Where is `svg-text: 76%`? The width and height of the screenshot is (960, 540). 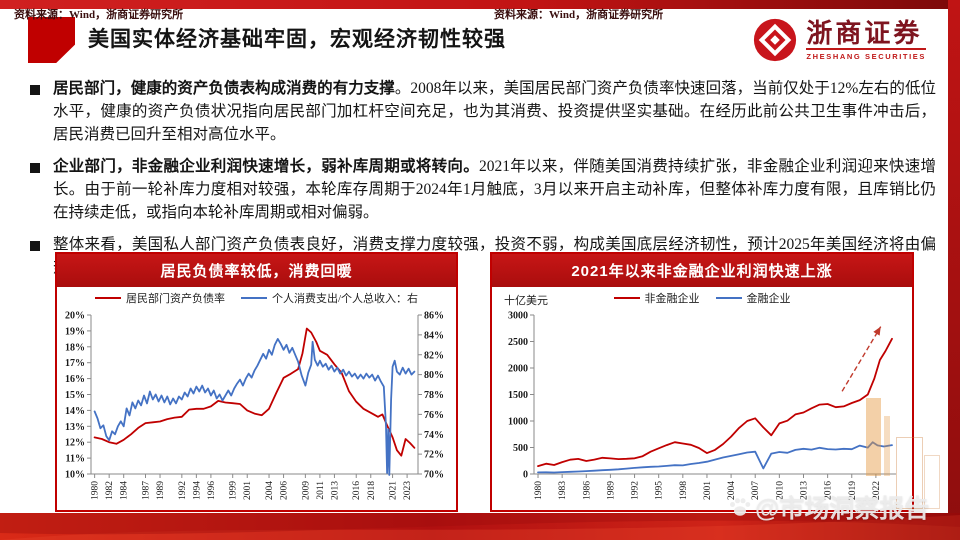 svg-text: 76% is located at coordinates (434, 415).